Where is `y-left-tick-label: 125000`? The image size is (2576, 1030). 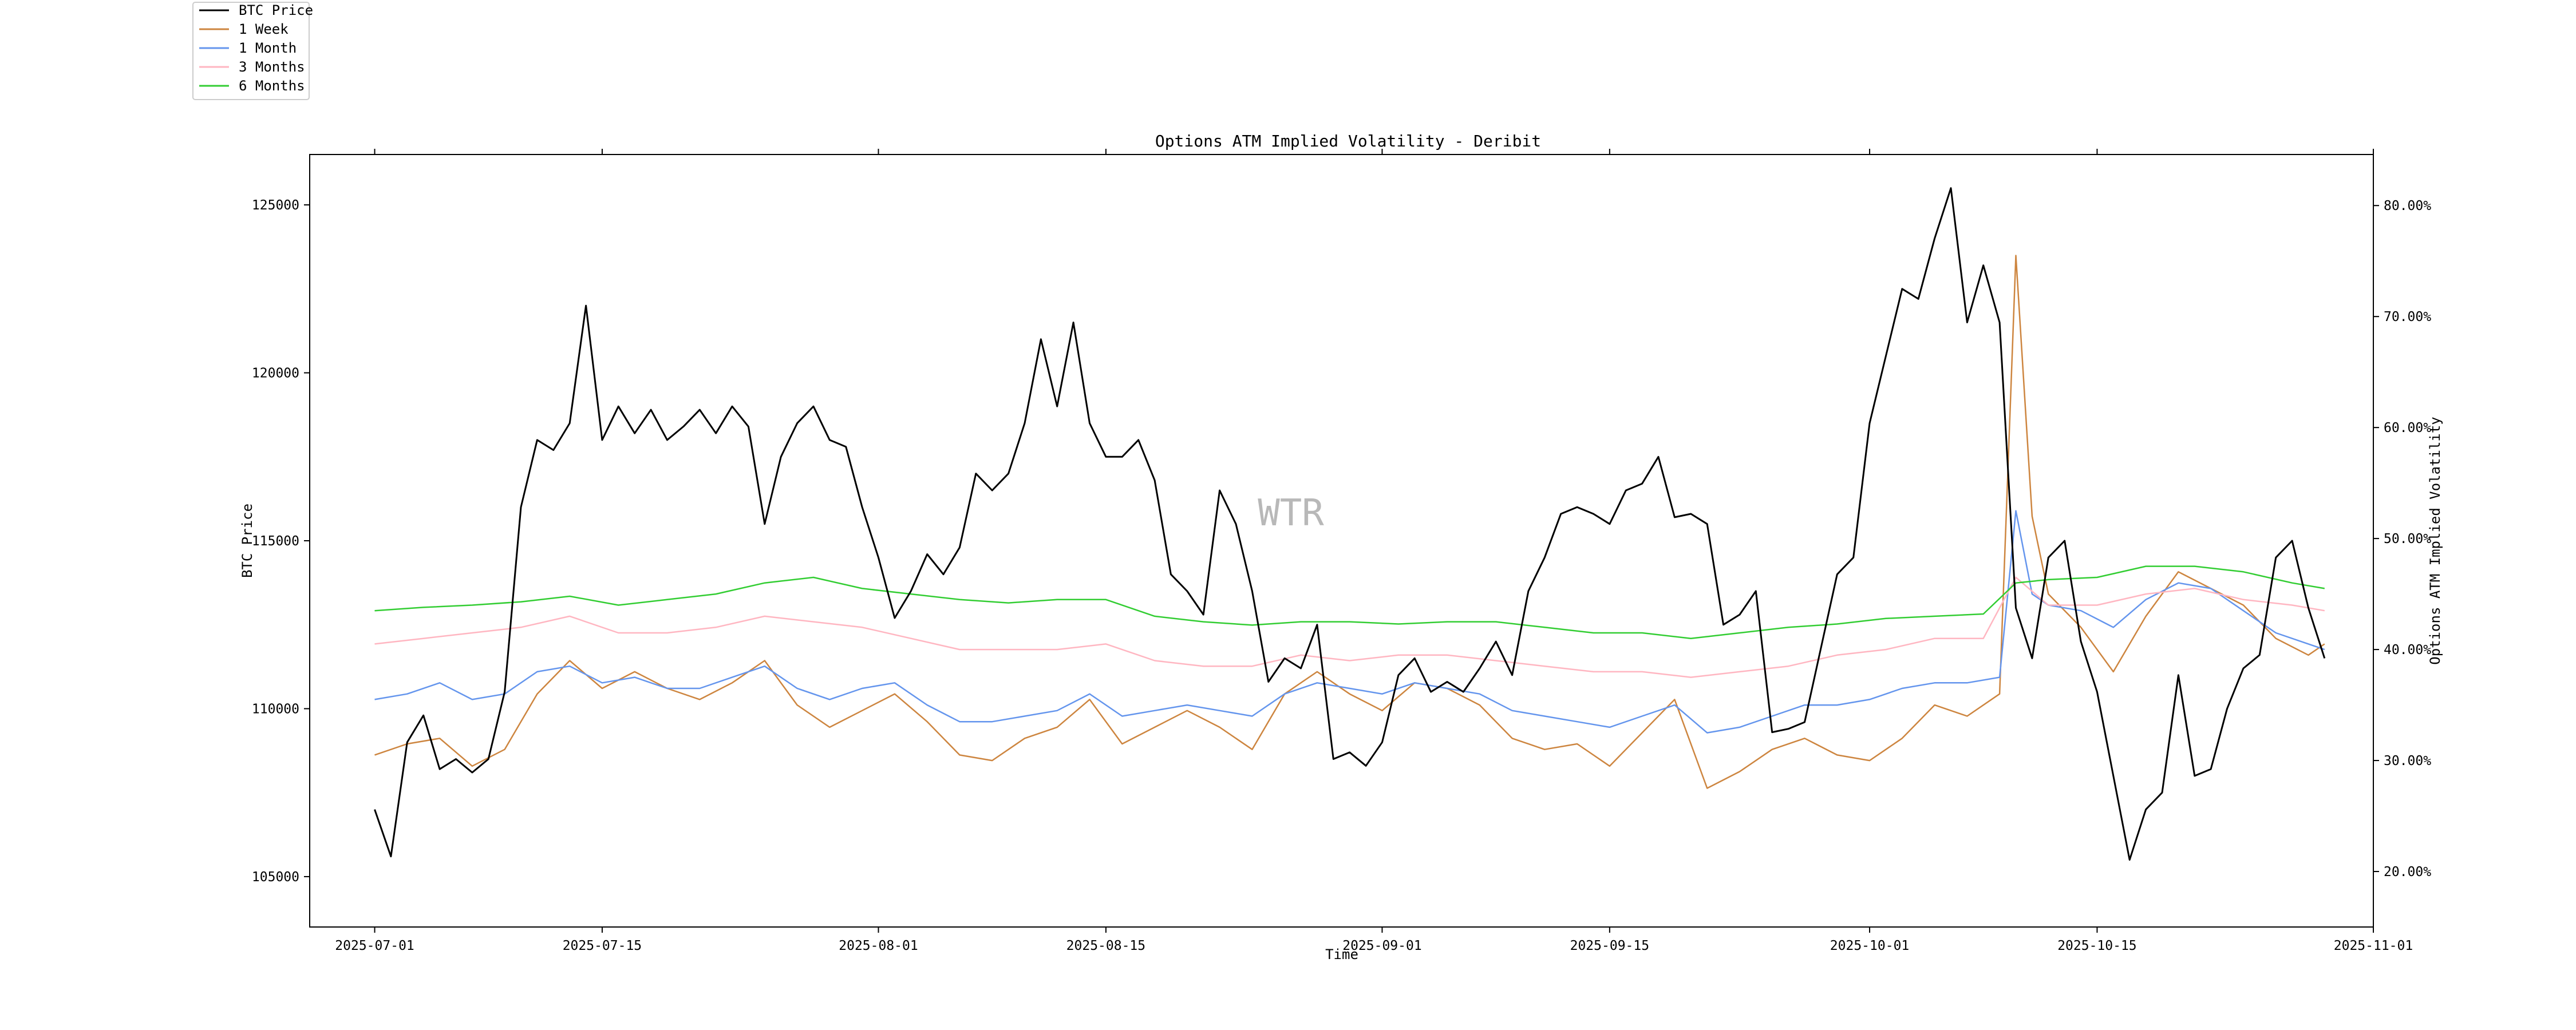
y-left-tick-label: 125000 is located at coordinates (275, 205).